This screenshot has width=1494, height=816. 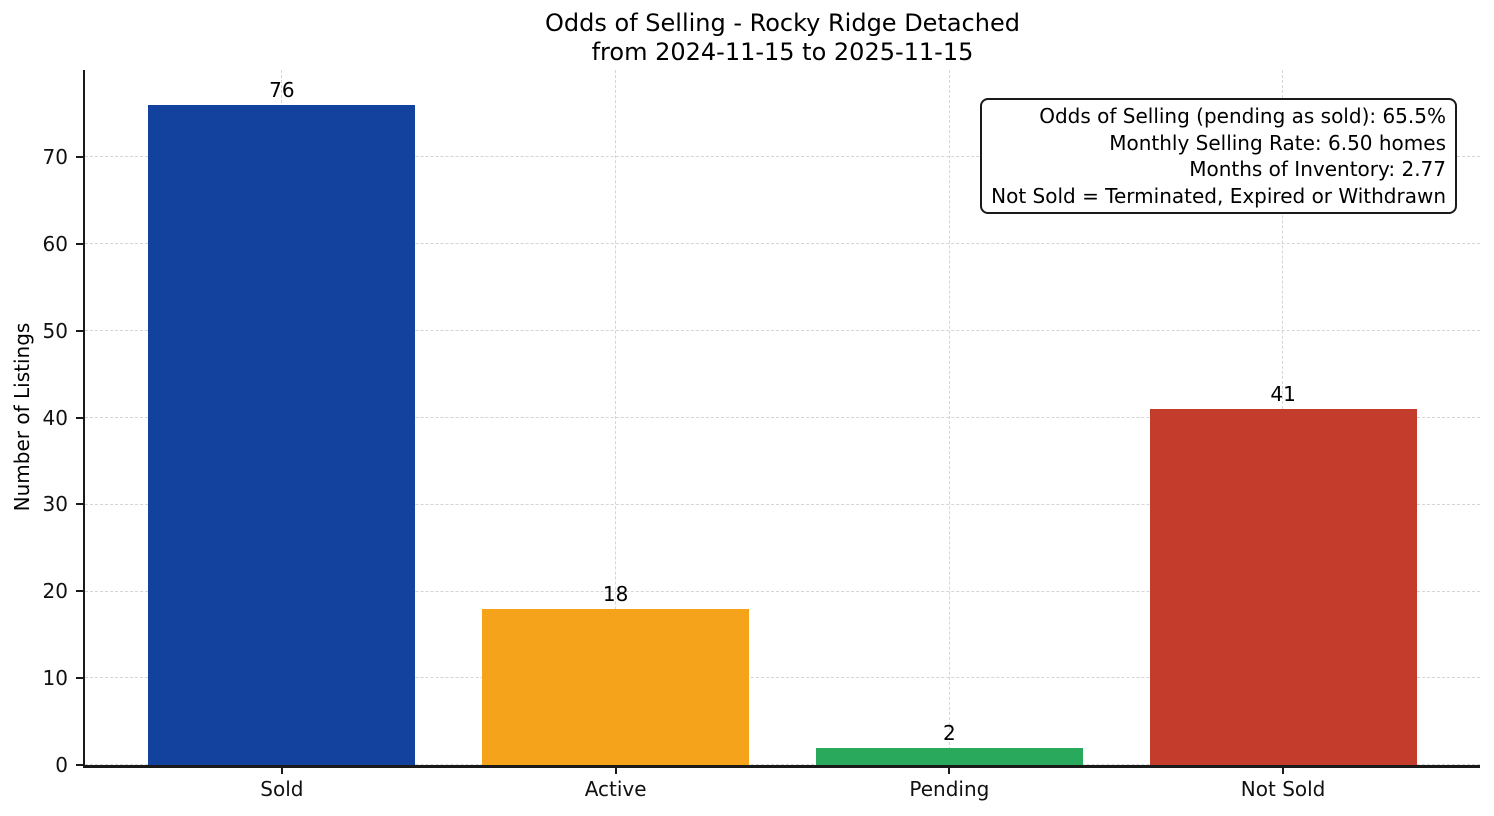 What do you see at coordinates (55, 504) in the screenshot?
I see `y-tick-label: 30` at bounding box center [55, 504].